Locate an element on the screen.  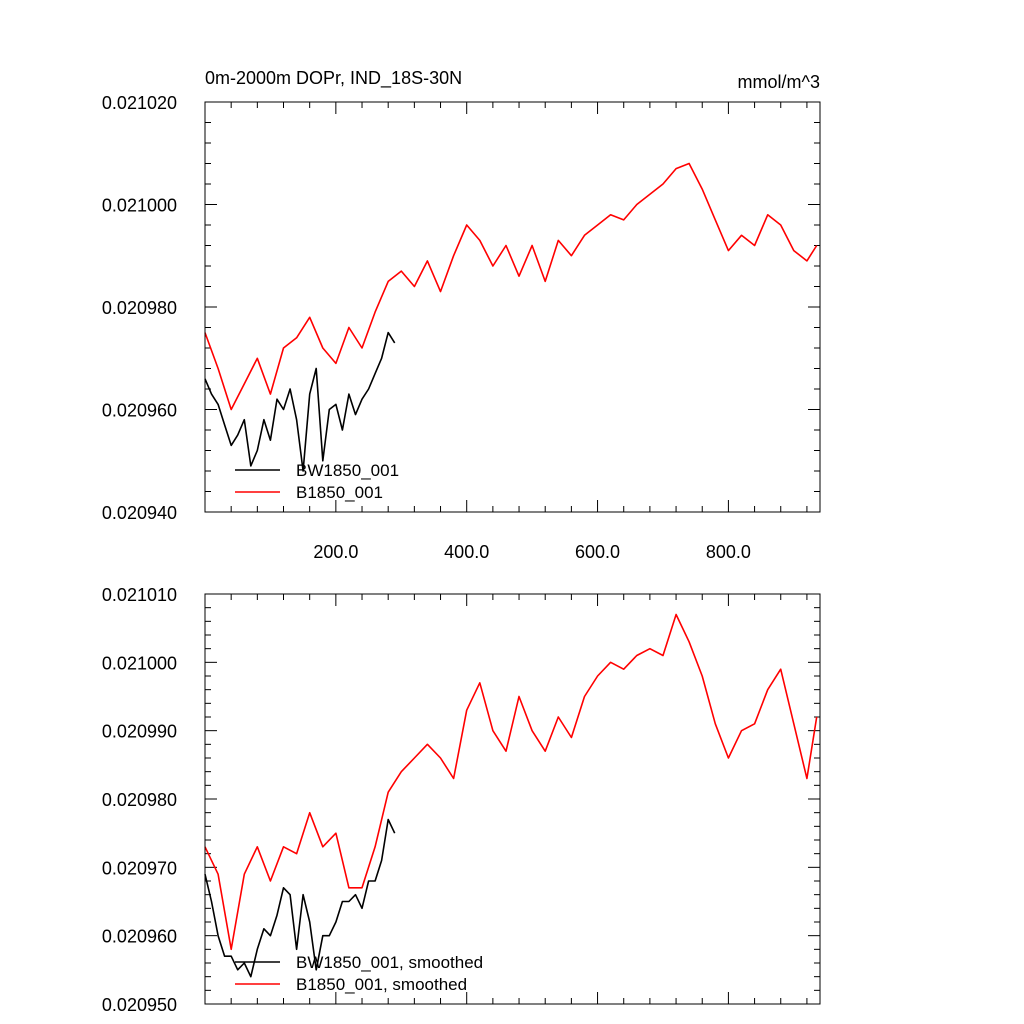
units-label: mmol/m^3 is located at coordinates (779, 82).